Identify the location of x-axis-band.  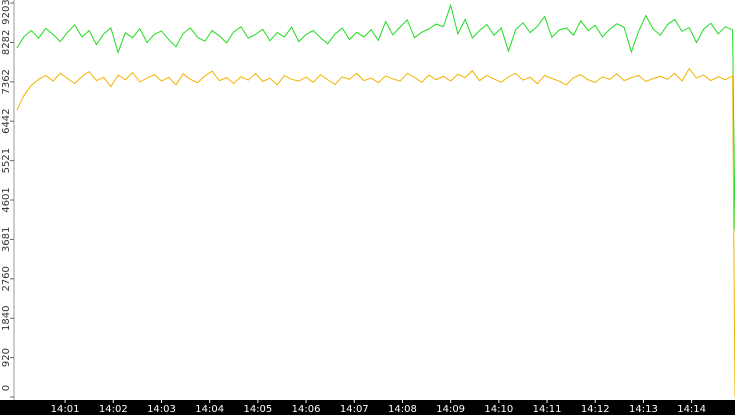
(367, 407).